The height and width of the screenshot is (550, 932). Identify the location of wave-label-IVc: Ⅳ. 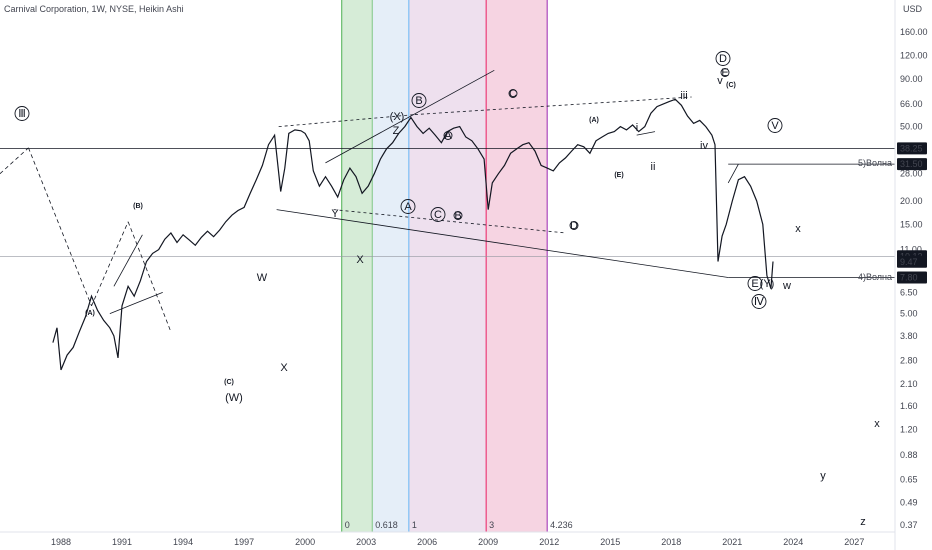
(759, 302).